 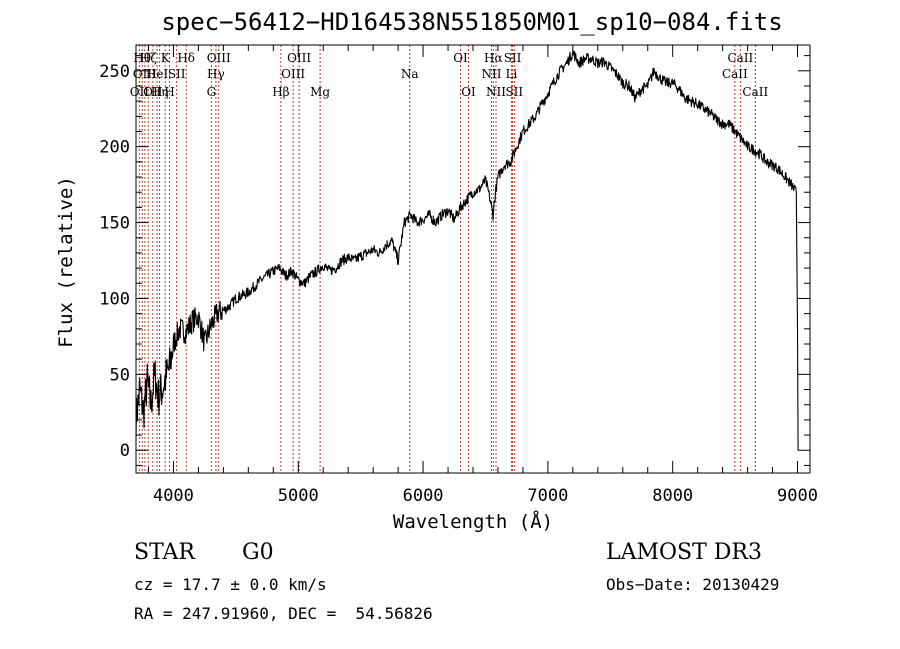 What do you see at coordinates (797, 496) in the screenshot?
I see `x-tick-label: 9000` at bounding box center [797, 496].